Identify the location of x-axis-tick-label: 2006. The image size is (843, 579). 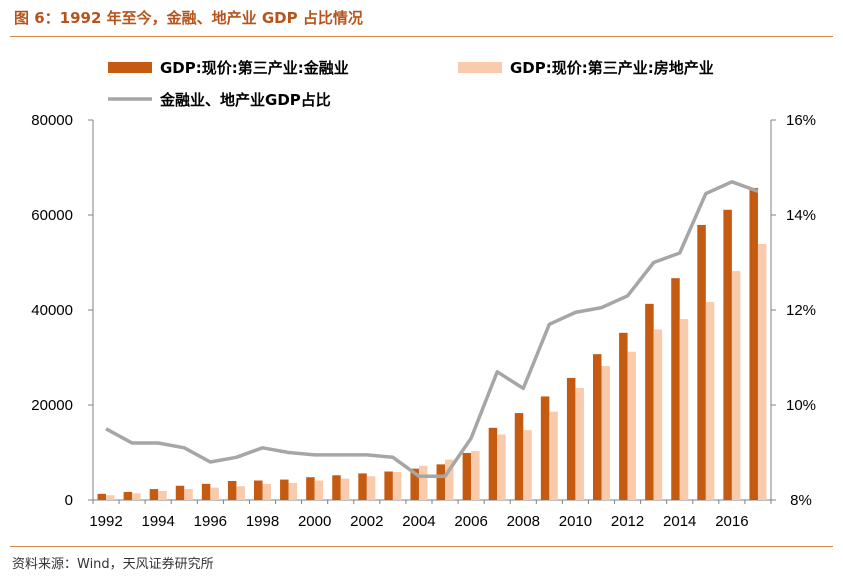
(470, 521).